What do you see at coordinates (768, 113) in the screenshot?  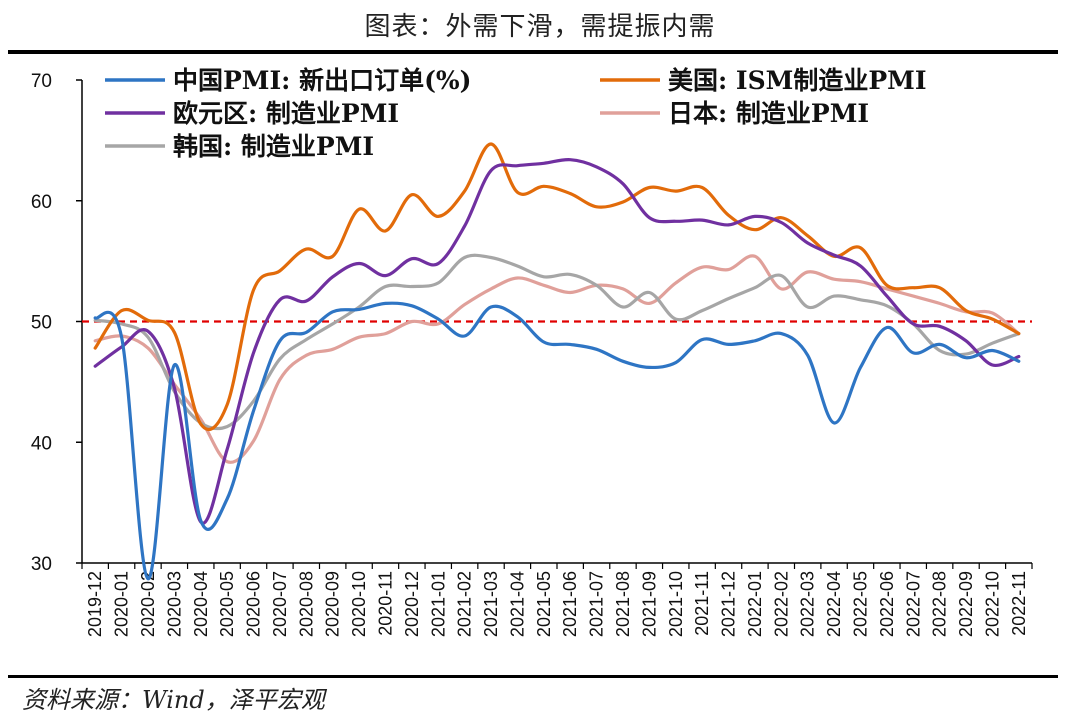 I see `legend-label: 日本: 制造业PMI` at bounding box center [768, 113].